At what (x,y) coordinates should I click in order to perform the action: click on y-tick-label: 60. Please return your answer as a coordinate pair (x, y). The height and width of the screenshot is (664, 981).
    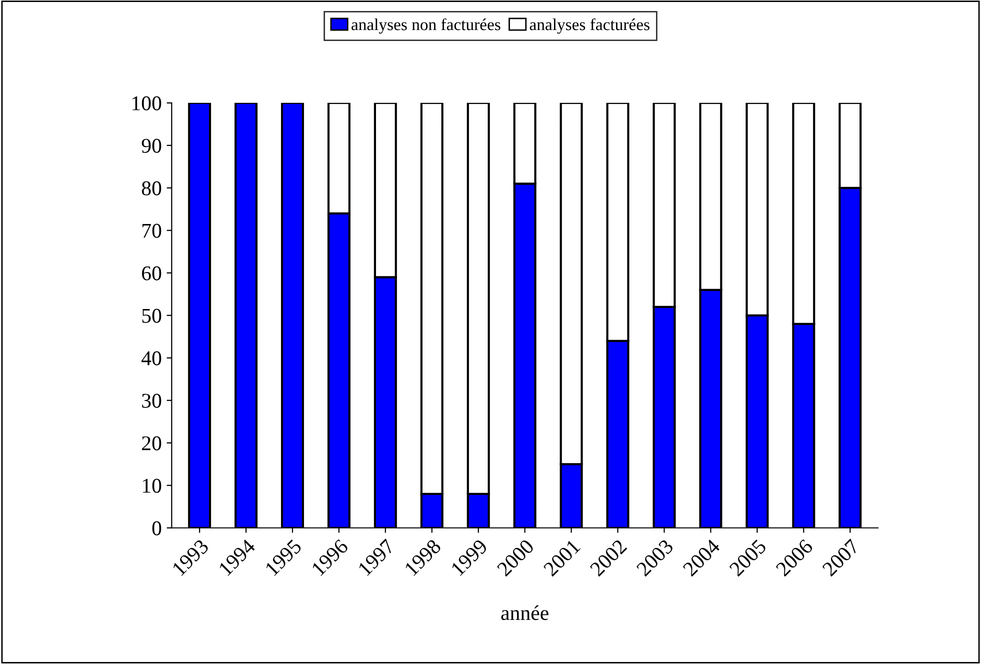
    Looking at the image, I should click on (152, 273).